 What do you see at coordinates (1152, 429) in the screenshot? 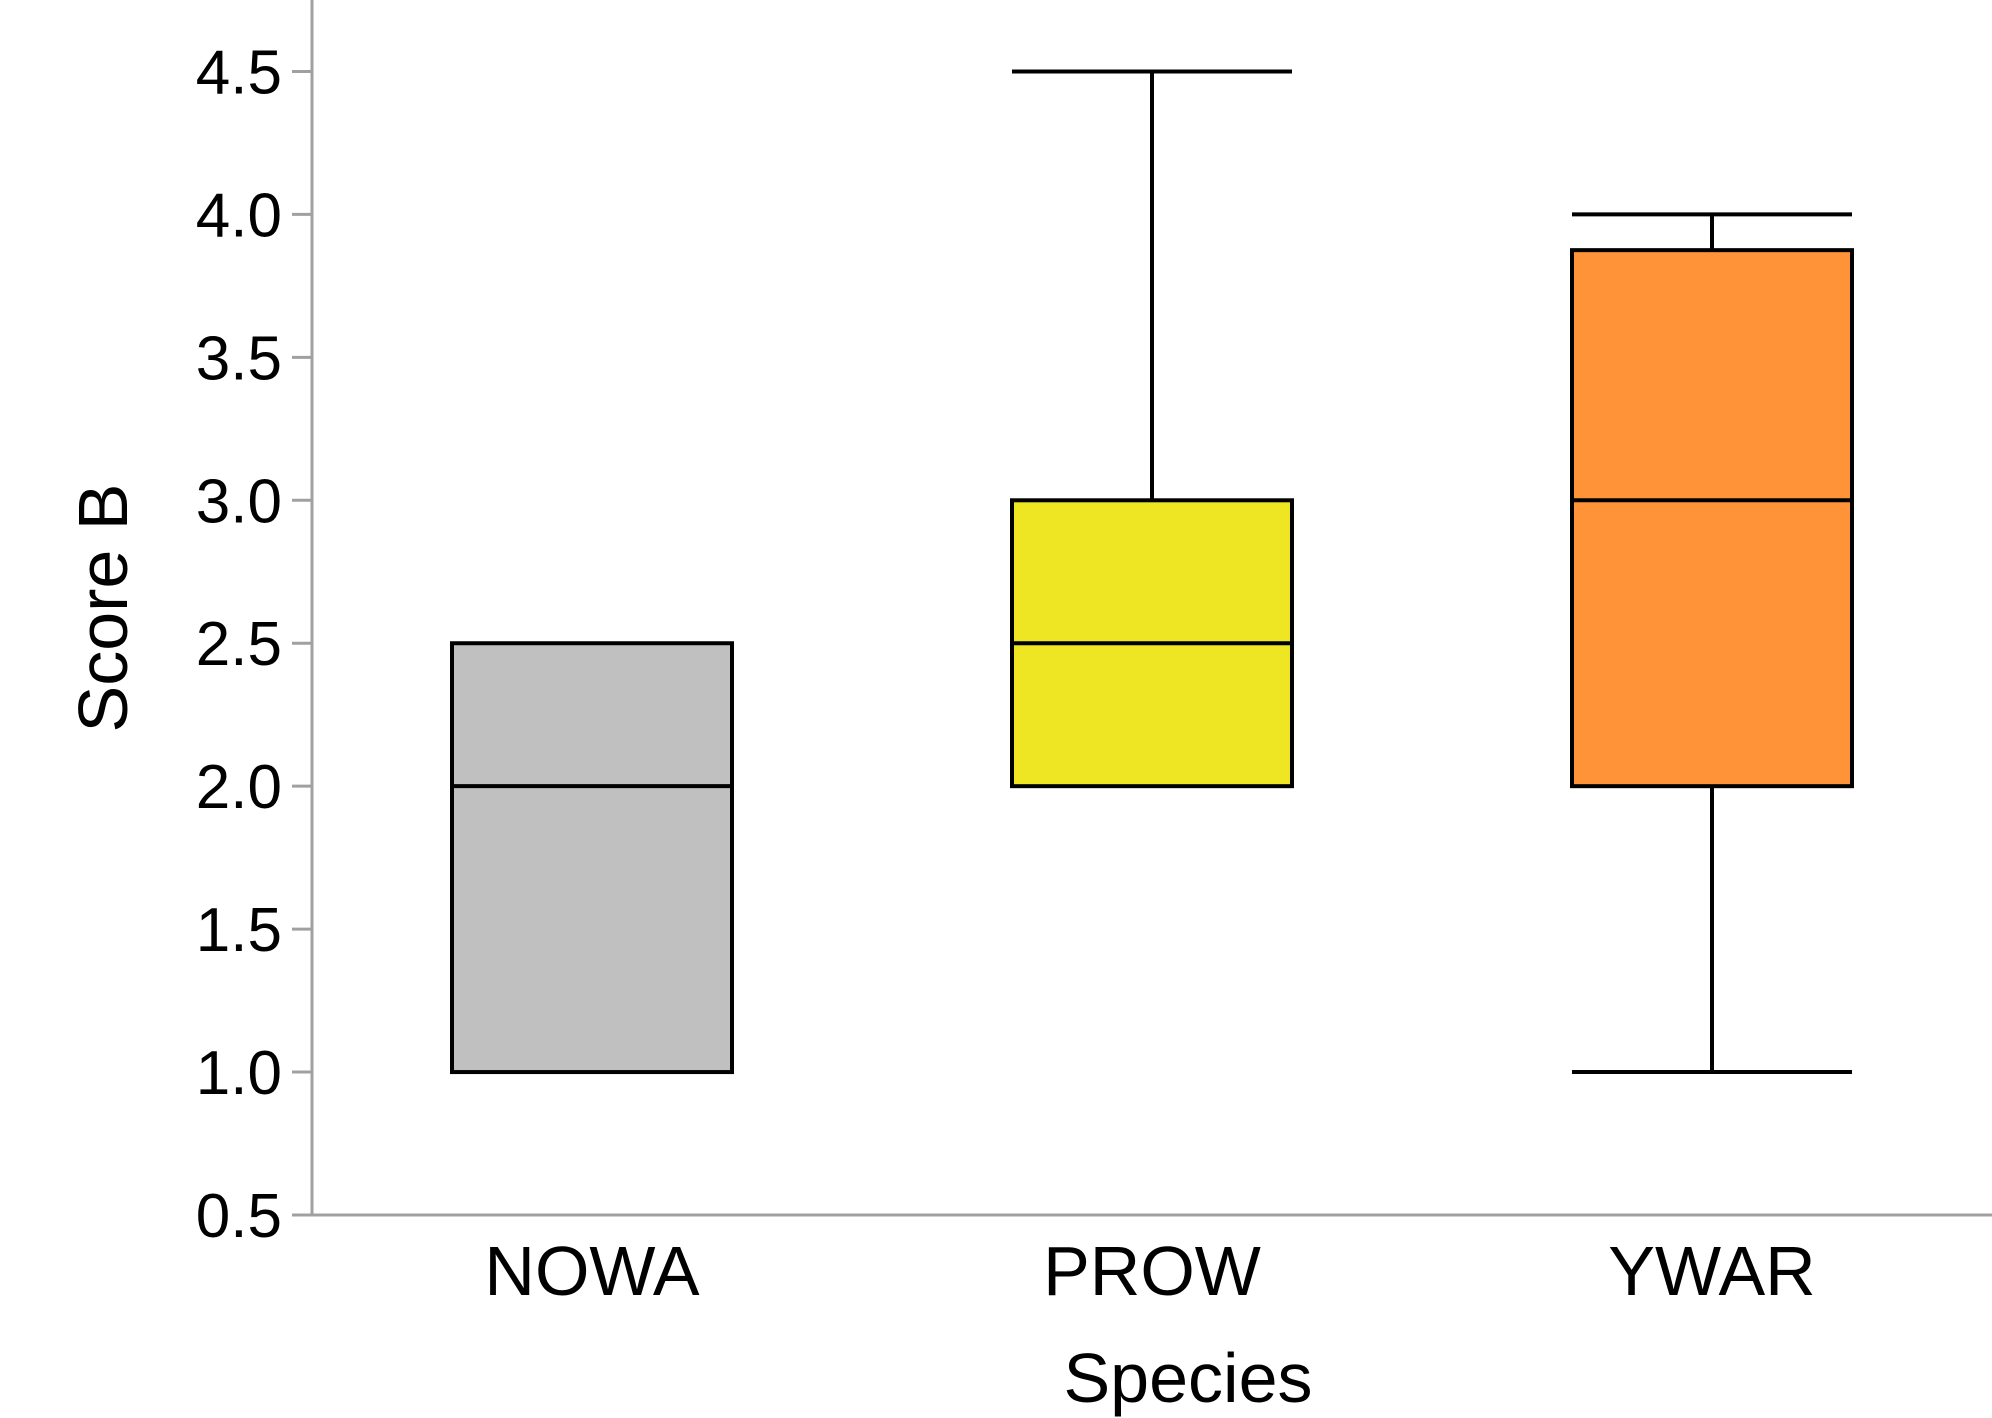
I see `box-prow` at bounding box center [1152, 429].